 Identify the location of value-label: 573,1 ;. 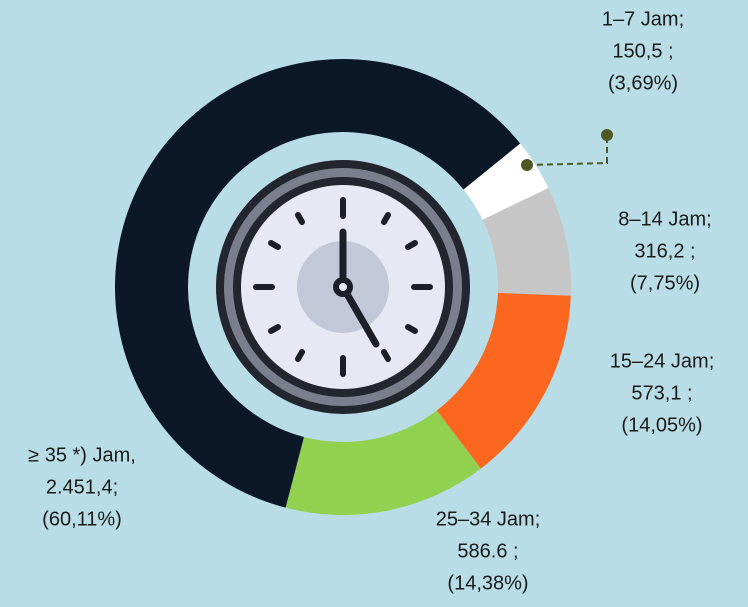
(661, 393).